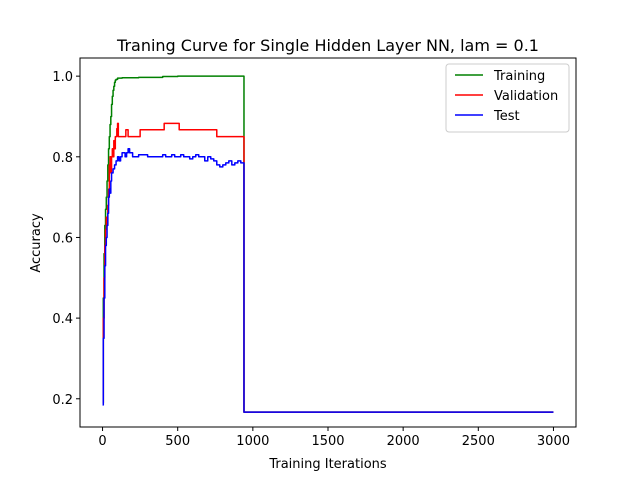 The width and height of the screenshot is (640, 480). Describe the element at coordinates (62, 319) in the screenshot. I see `y-tick-label: 0.4` at that location.